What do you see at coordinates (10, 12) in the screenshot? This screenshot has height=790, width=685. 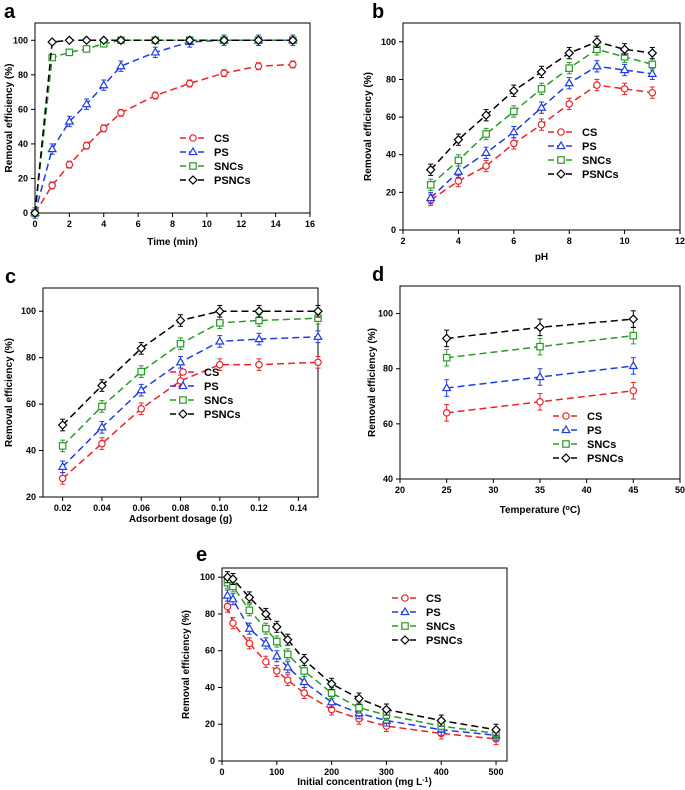 I see `panel-letter-a: a` at bounding box center [10, 12].